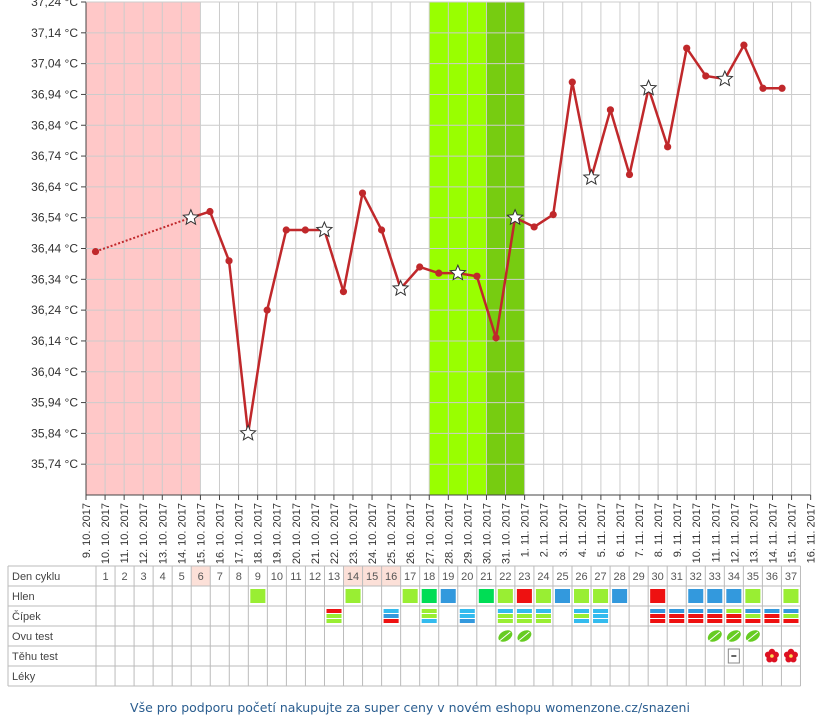  What do you see at coordinates (315, 577) in the screenshot?
I see `cycle-day-number: 12` at bounding box center [315, 577].